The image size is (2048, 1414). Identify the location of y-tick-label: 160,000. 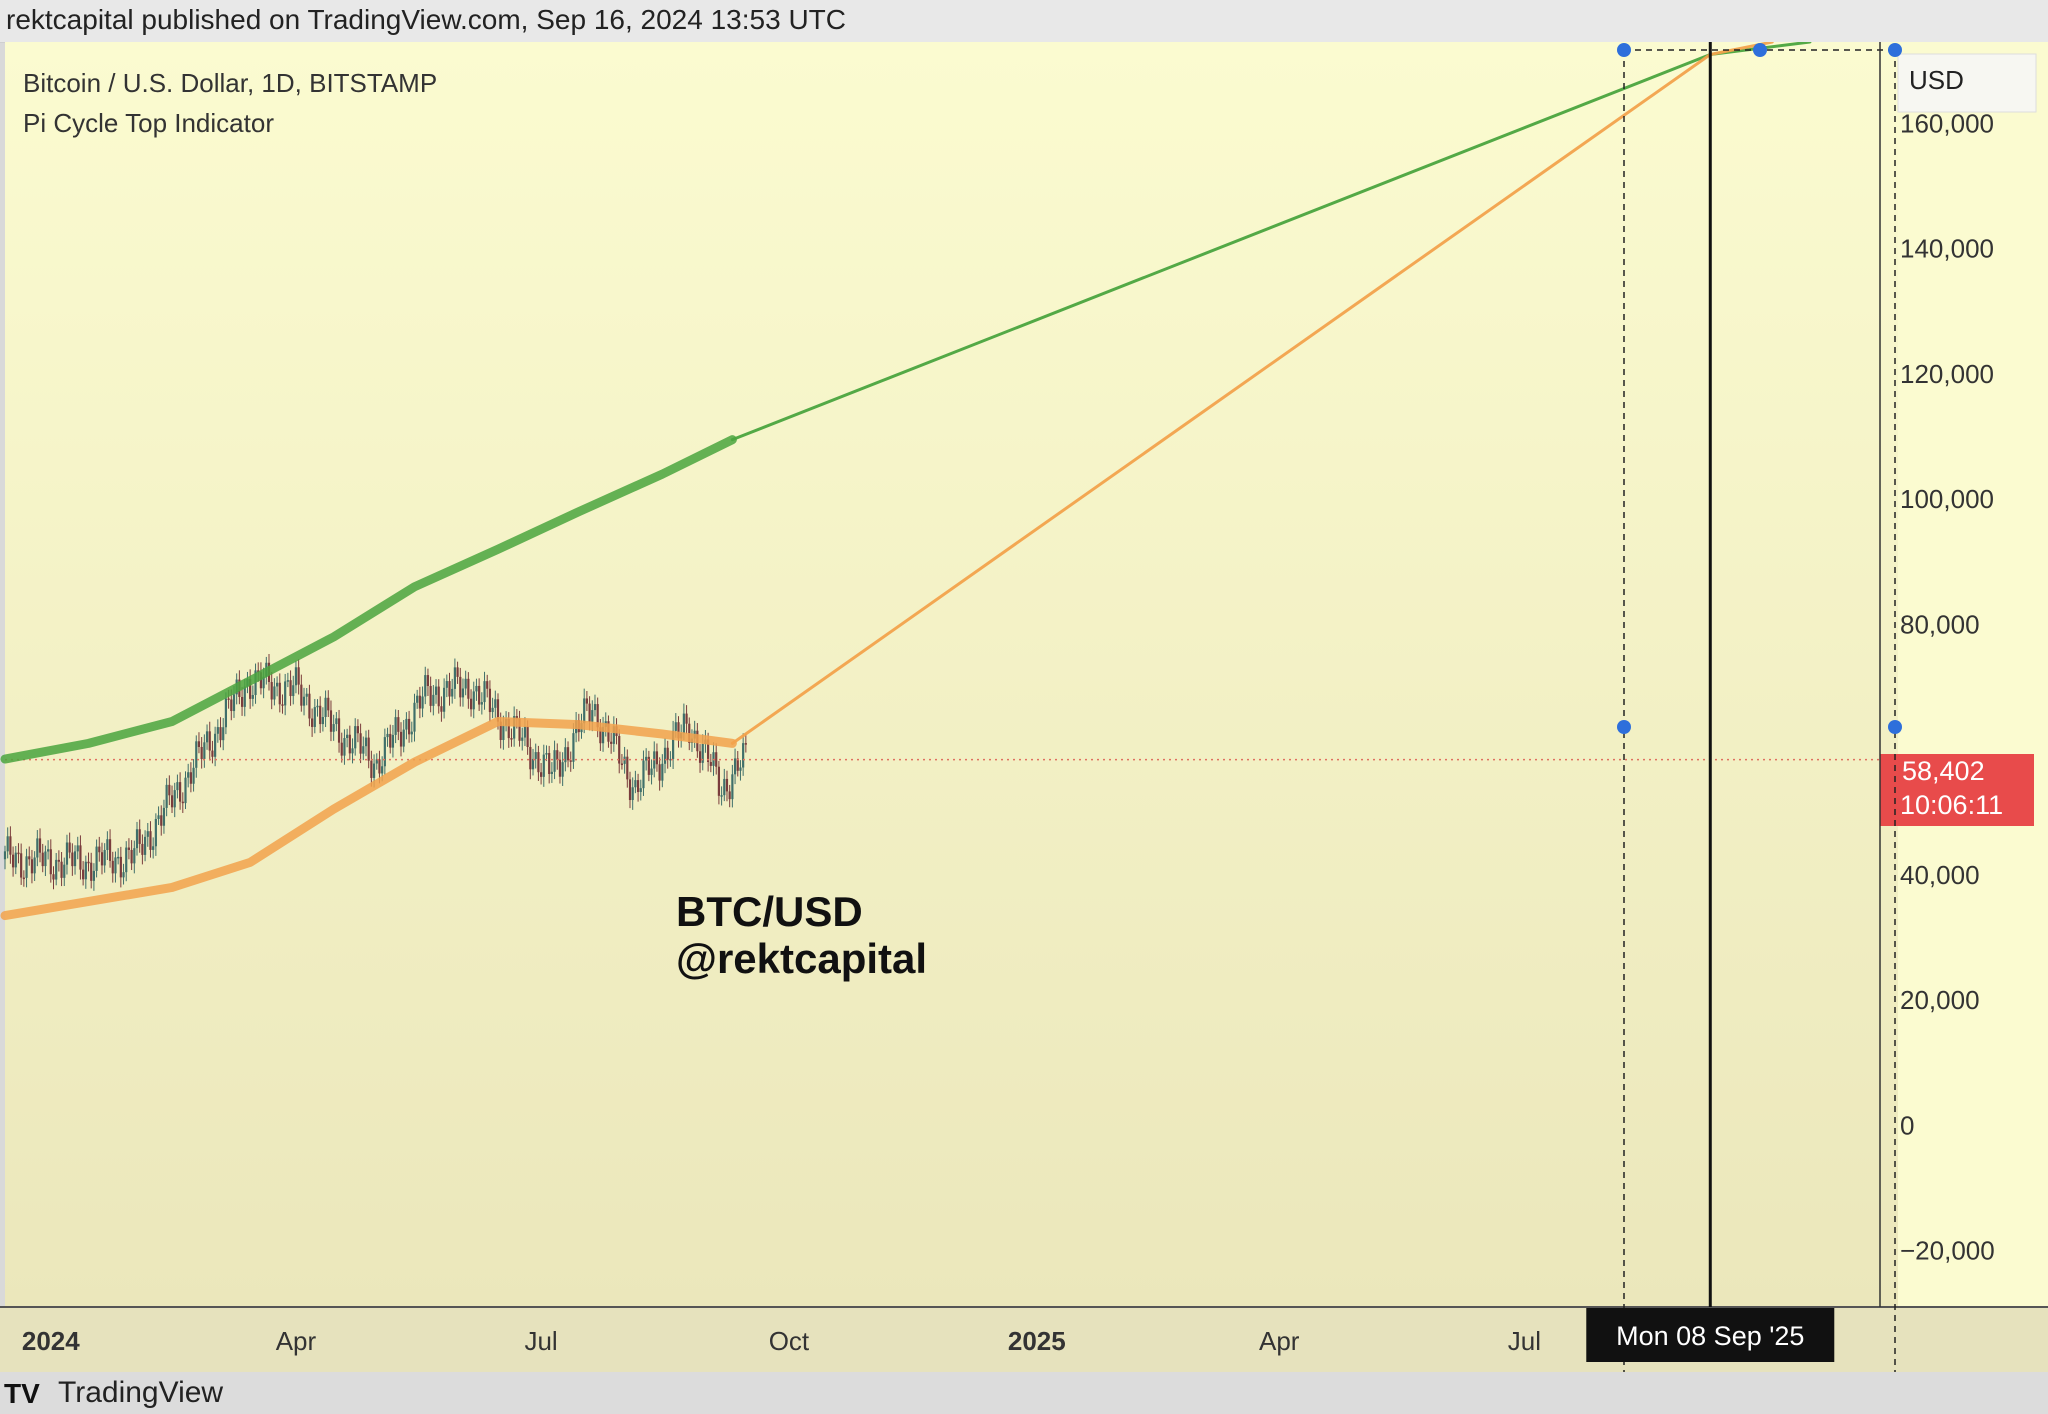
(1947, 123).